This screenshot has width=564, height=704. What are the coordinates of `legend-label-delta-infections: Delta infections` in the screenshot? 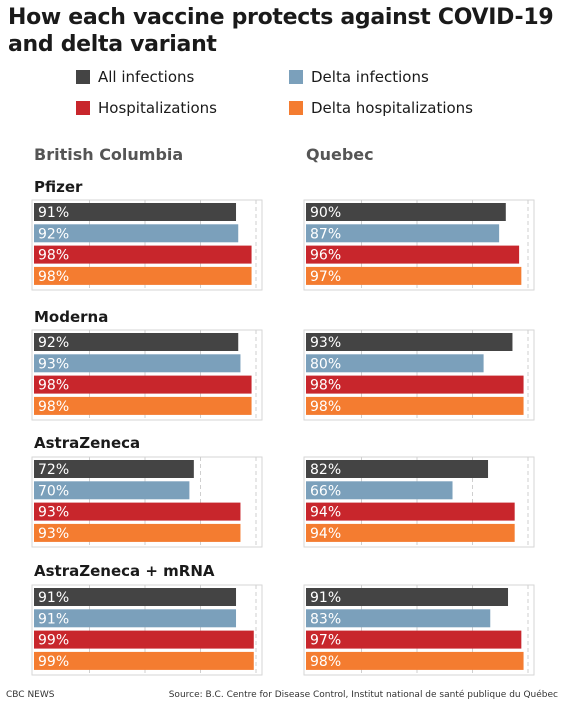 It's located at (370, 77).